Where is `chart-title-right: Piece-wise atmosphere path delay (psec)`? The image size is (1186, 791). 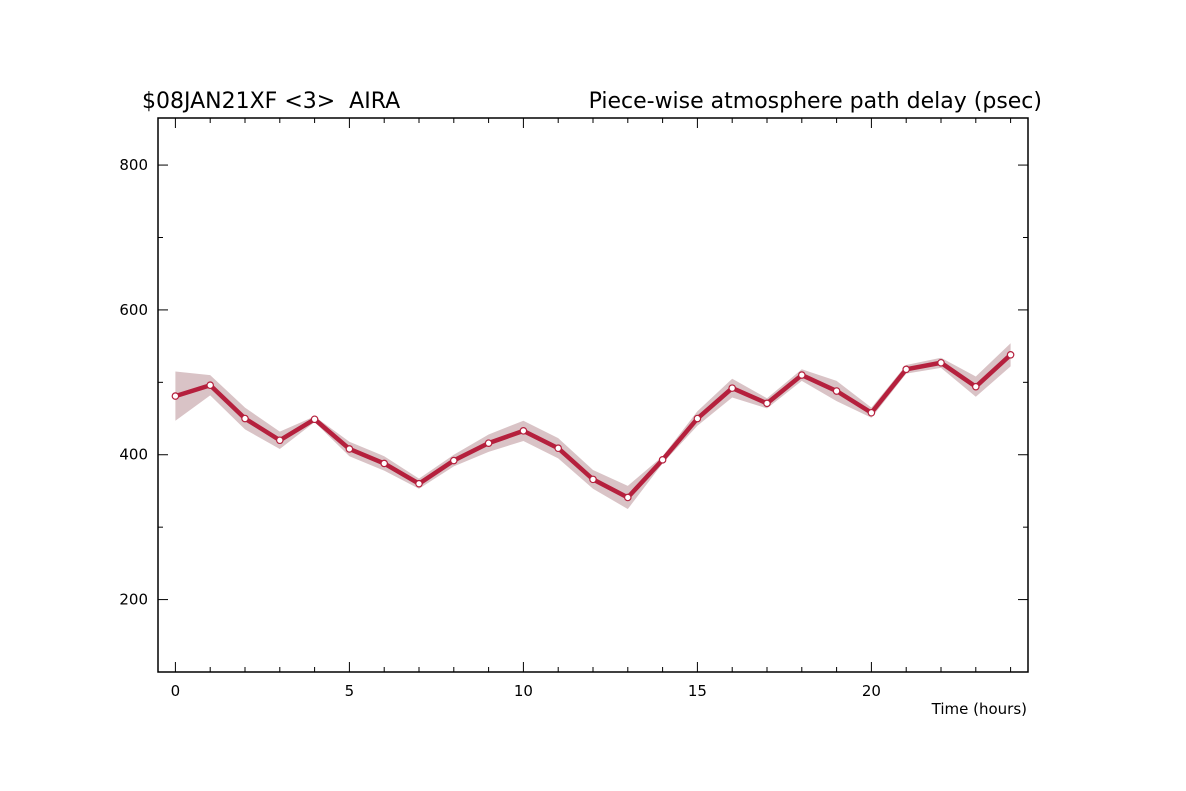 chart-title-right: Piece-wise atmosphere path delay (psec) is located at coordinates (815, 101).